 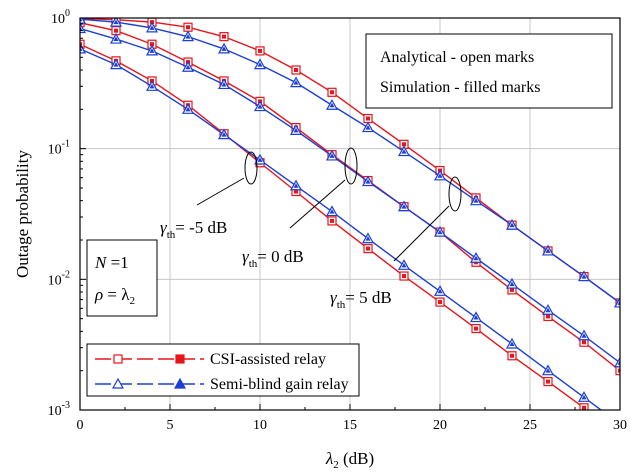 What do you see at coordinates (80, 425) in the screenshot?
I see `x-tick-label: 0` at bounding box center [80, 425].